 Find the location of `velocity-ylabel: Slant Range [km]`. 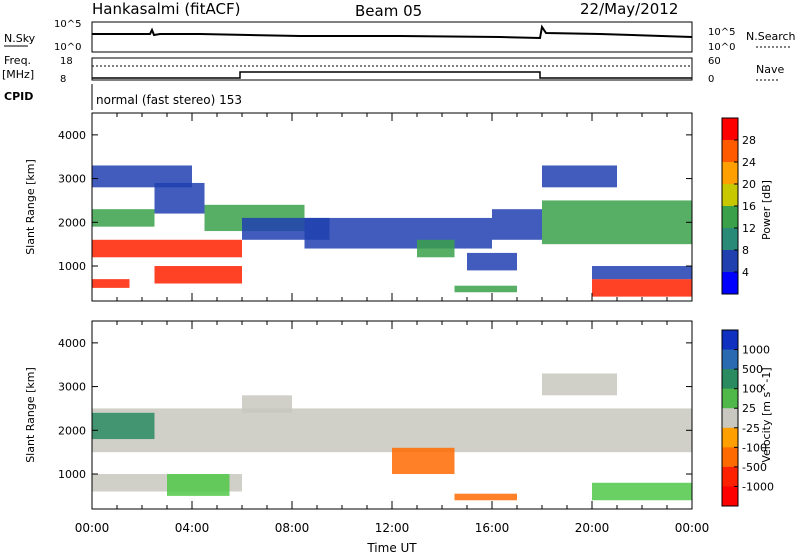

velocity-ylabel: Slant Range [km] is located at coordinates (30, 415).